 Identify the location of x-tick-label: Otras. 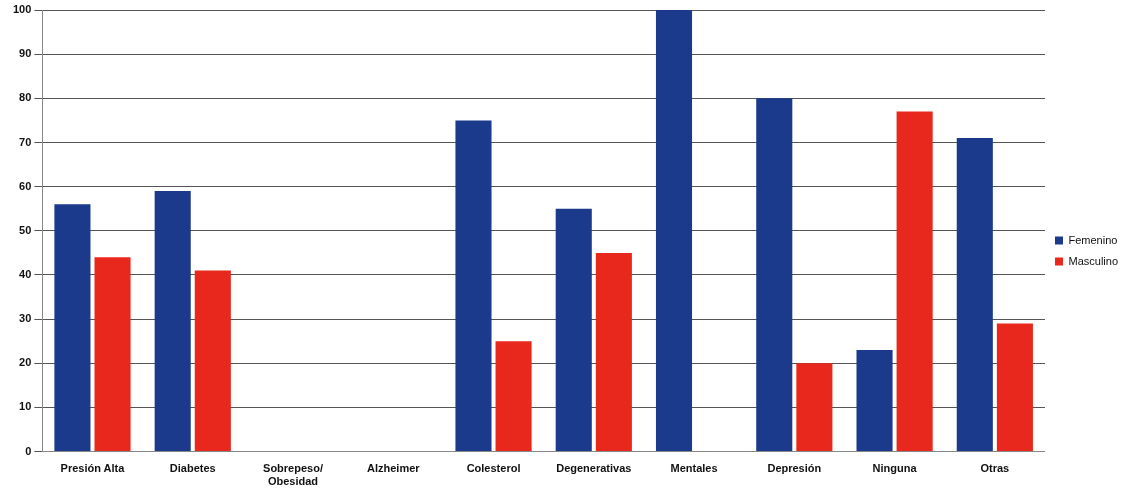
(995, 468).